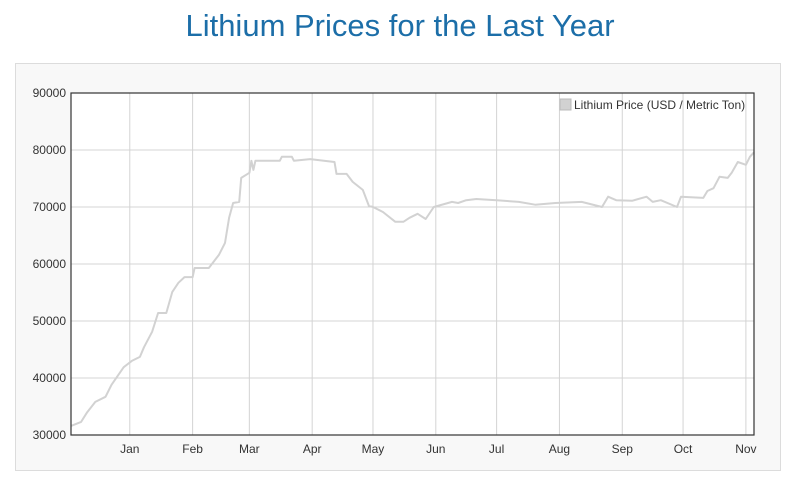 This screenshot has width=800, height=488. What do you see at coordinates (400, 25) in the screenshot?
I see `chart-title: Lithium Prices for the Last Year` at bounding box center [400, 25].